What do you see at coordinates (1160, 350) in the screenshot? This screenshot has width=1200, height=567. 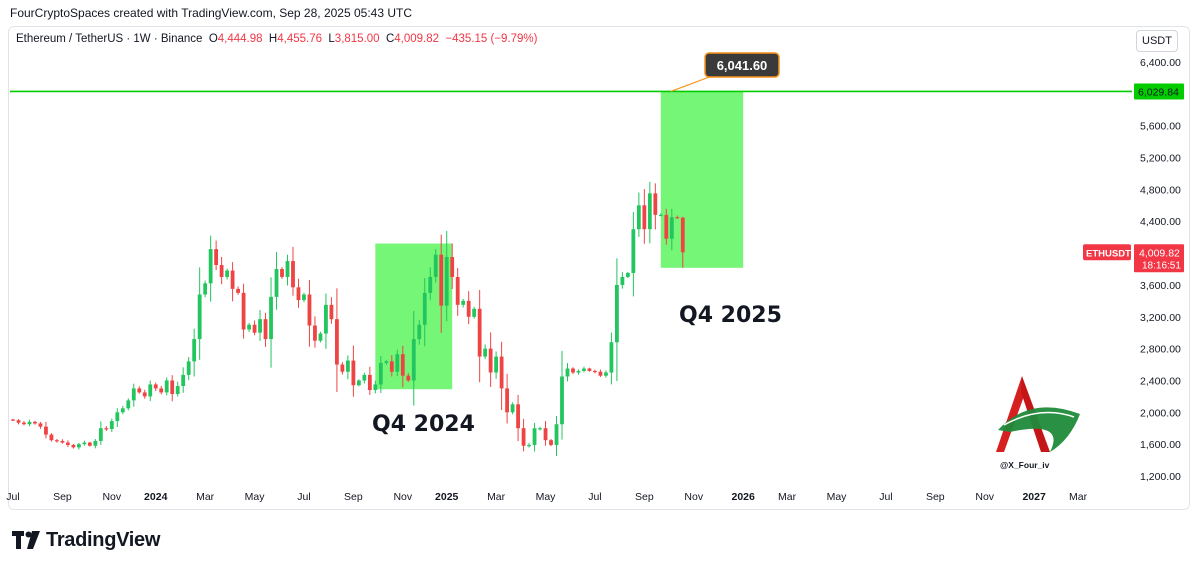 I see `y-tick-label: 2,800.00` at bounding box center [1160, 350].